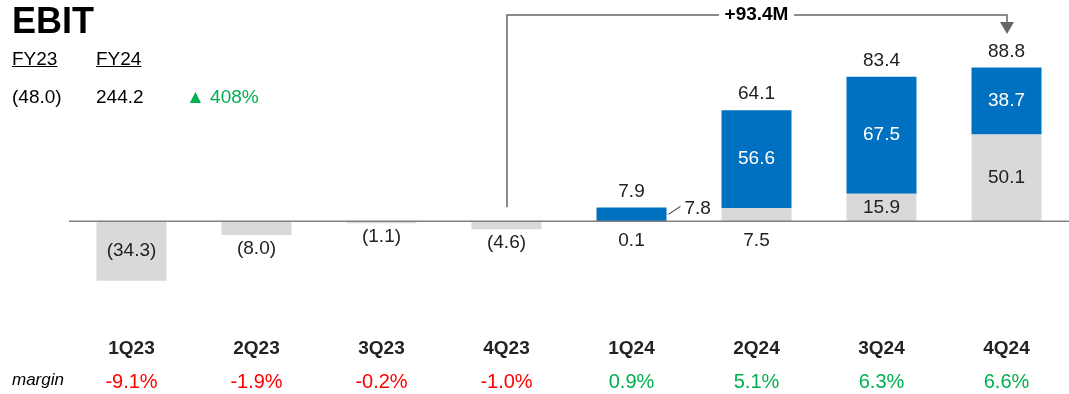 Image resolution: width=1069 pixels, height=394 pixels. What do you see at coordinates (381, 236) in the screenshot?
I see `data-label: (1.1)` at bounding box center [381, 236].